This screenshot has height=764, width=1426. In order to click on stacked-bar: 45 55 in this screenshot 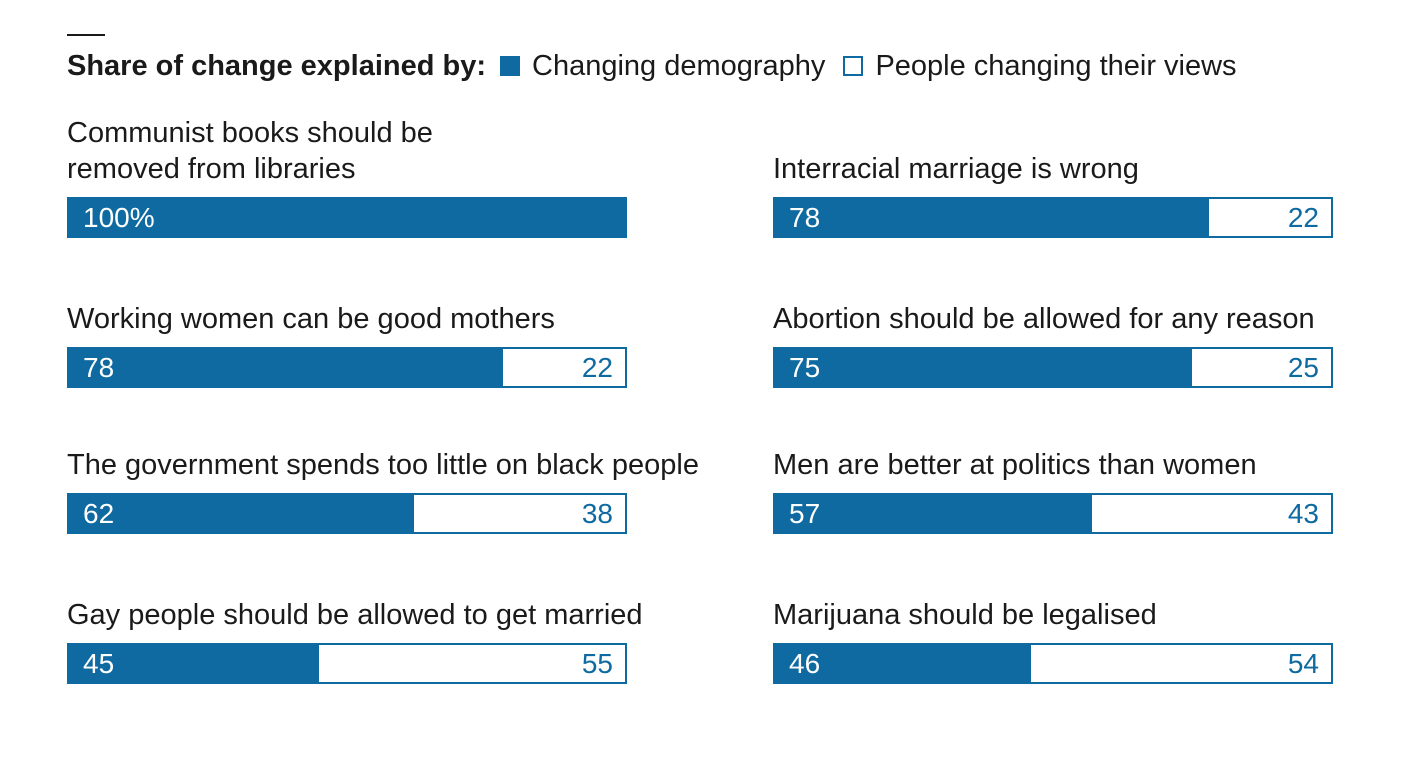, I will do `click(347, 663)`.